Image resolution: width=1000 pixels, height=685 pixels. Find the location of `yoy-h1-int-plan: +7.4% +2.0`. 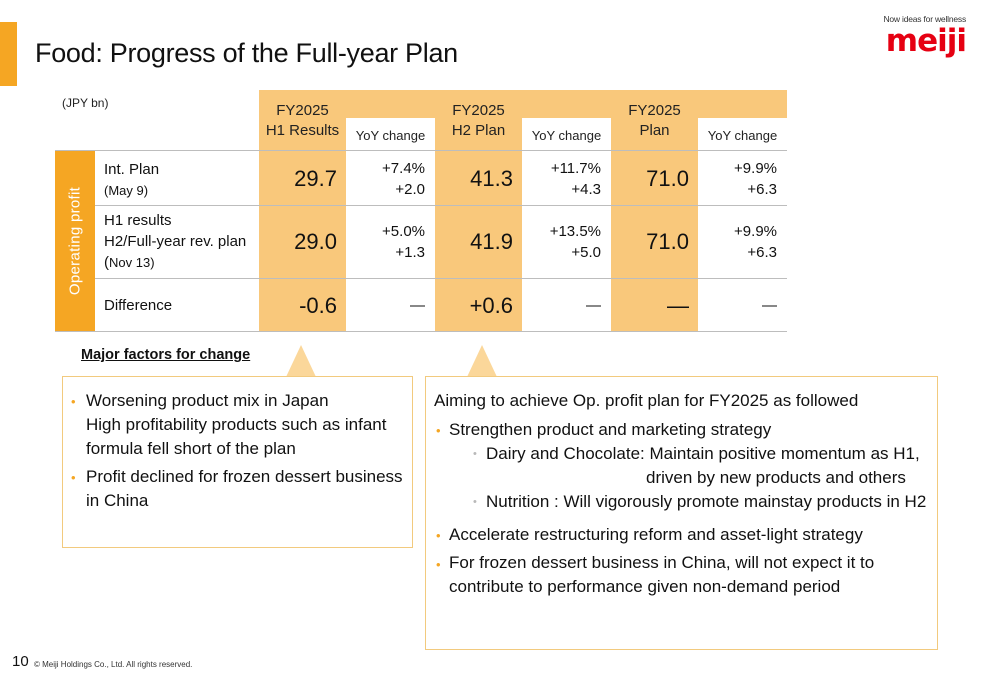

yoy-h1-int-plan: +7.4% +2.0 is located at coordinates (403, 179).